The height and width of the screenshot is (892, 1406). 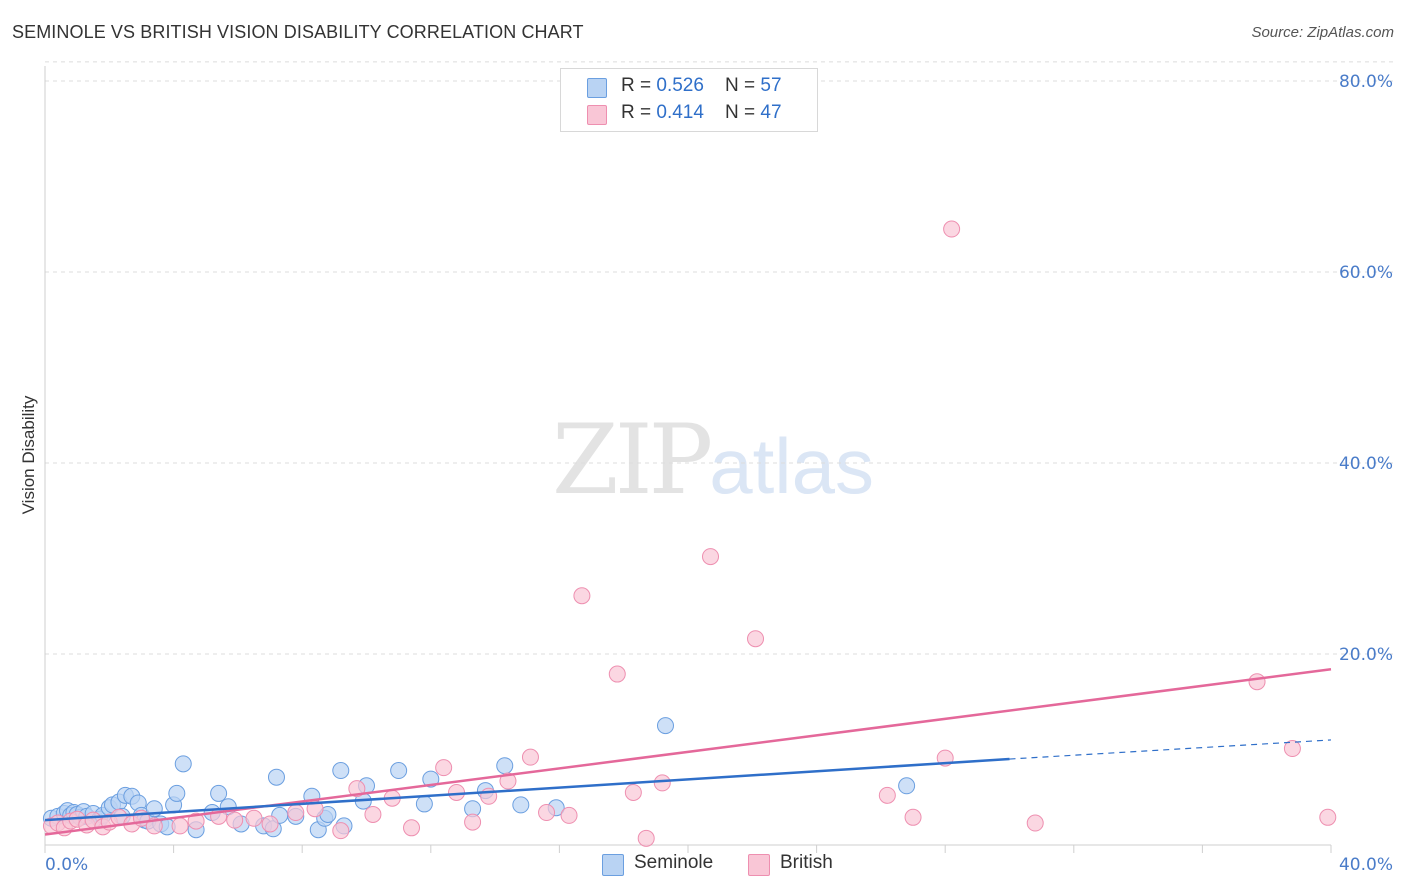 What do you see at coordinates (1366, 82) in the screenshot?
I see `y-tick-label: 80.0%` at bounding box center [1366, 82].